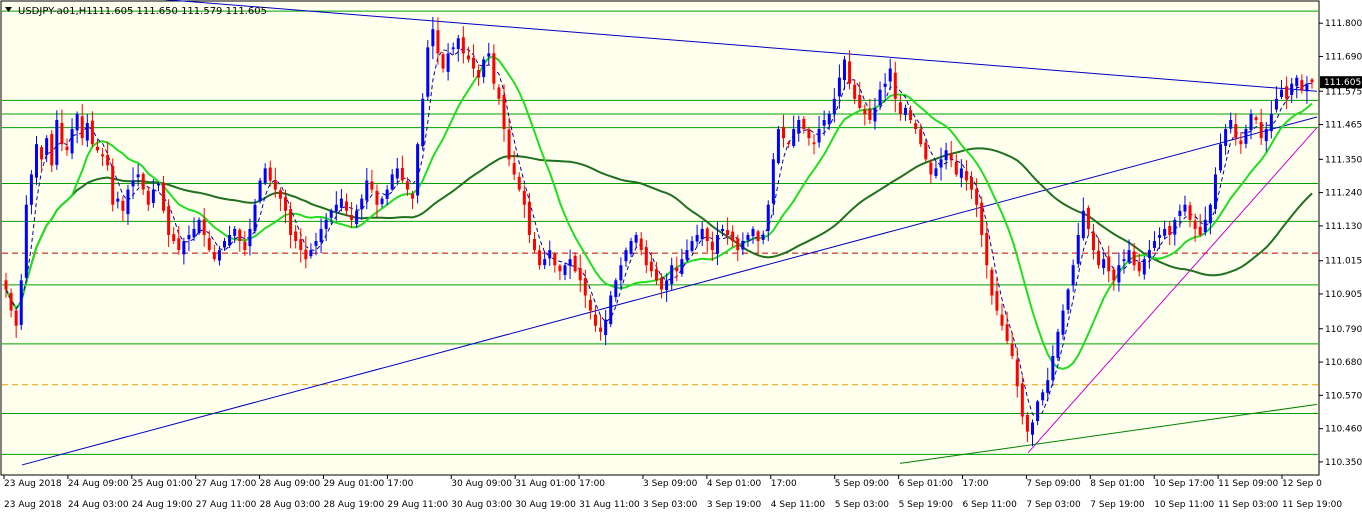 The height and width of the screenshot is (515, 1362). Describe the element at coordinates (1343, 126) in the screenshot. I see `price-tick-label: 111.465` at that location.